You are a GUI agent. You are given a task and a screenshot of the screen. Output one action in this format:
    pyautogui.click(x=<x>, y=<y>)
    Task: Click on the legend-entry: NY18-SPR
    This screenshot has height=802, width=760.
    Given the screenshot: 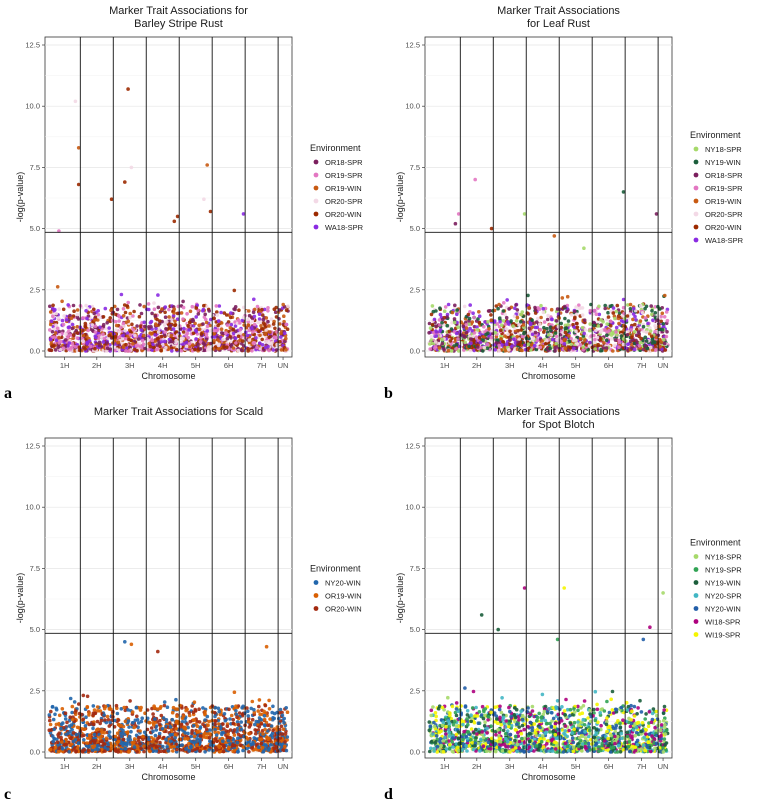 What is the action you would take?
    pyautogui.click(x=723, y=149)
    